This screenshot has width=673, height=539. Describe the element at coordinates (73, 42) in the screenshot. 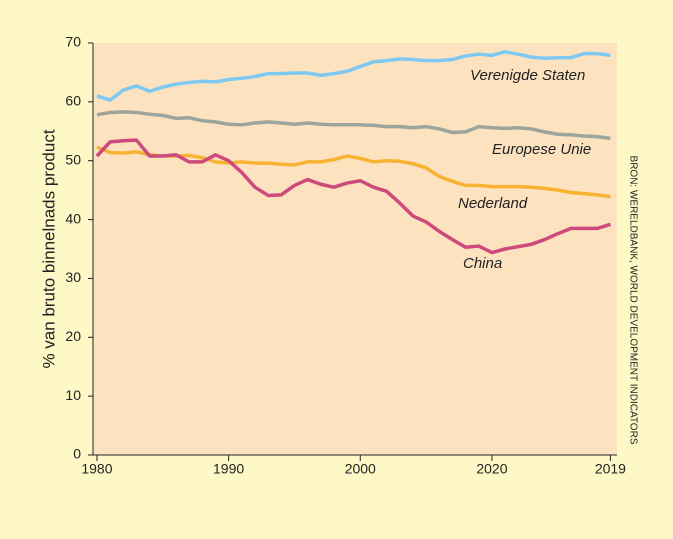

I see `y-tick-label: 70` at that location.